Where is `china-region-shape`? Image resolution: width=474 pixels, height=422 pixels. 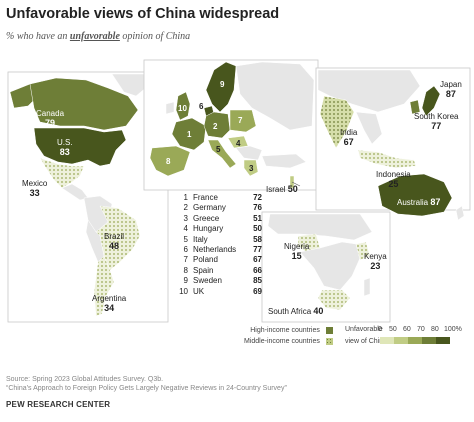
china-region-shape is located at coordinates (369, 91).